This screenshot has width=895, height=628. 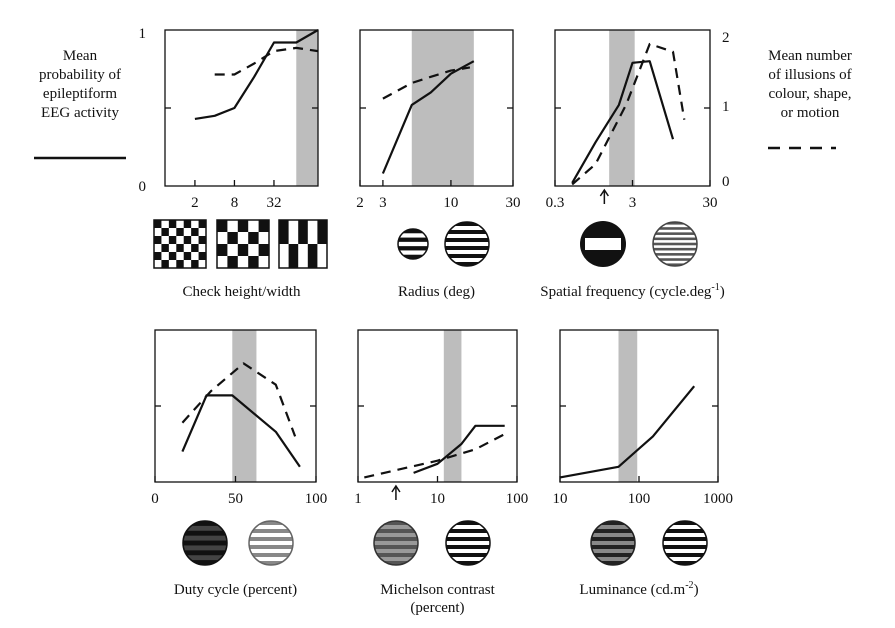 What do you see at coordinates (273, 203) in the screenshot?
I see `x-tick-label: 32` at bounding box center [273, 203].